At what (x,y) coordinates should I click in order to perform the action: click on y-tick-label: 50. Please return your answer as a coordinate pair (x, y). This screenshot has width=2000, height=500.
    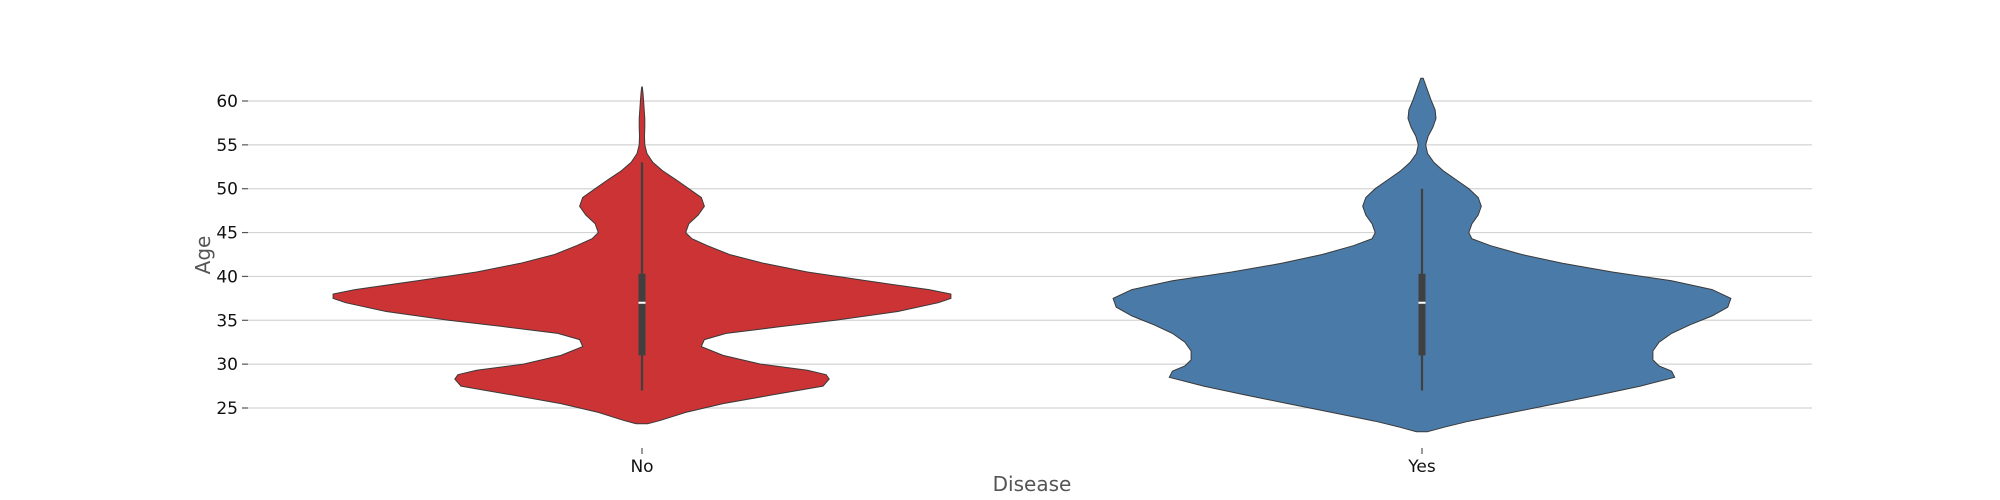
    Looking at the image, I should click on (227, 190).